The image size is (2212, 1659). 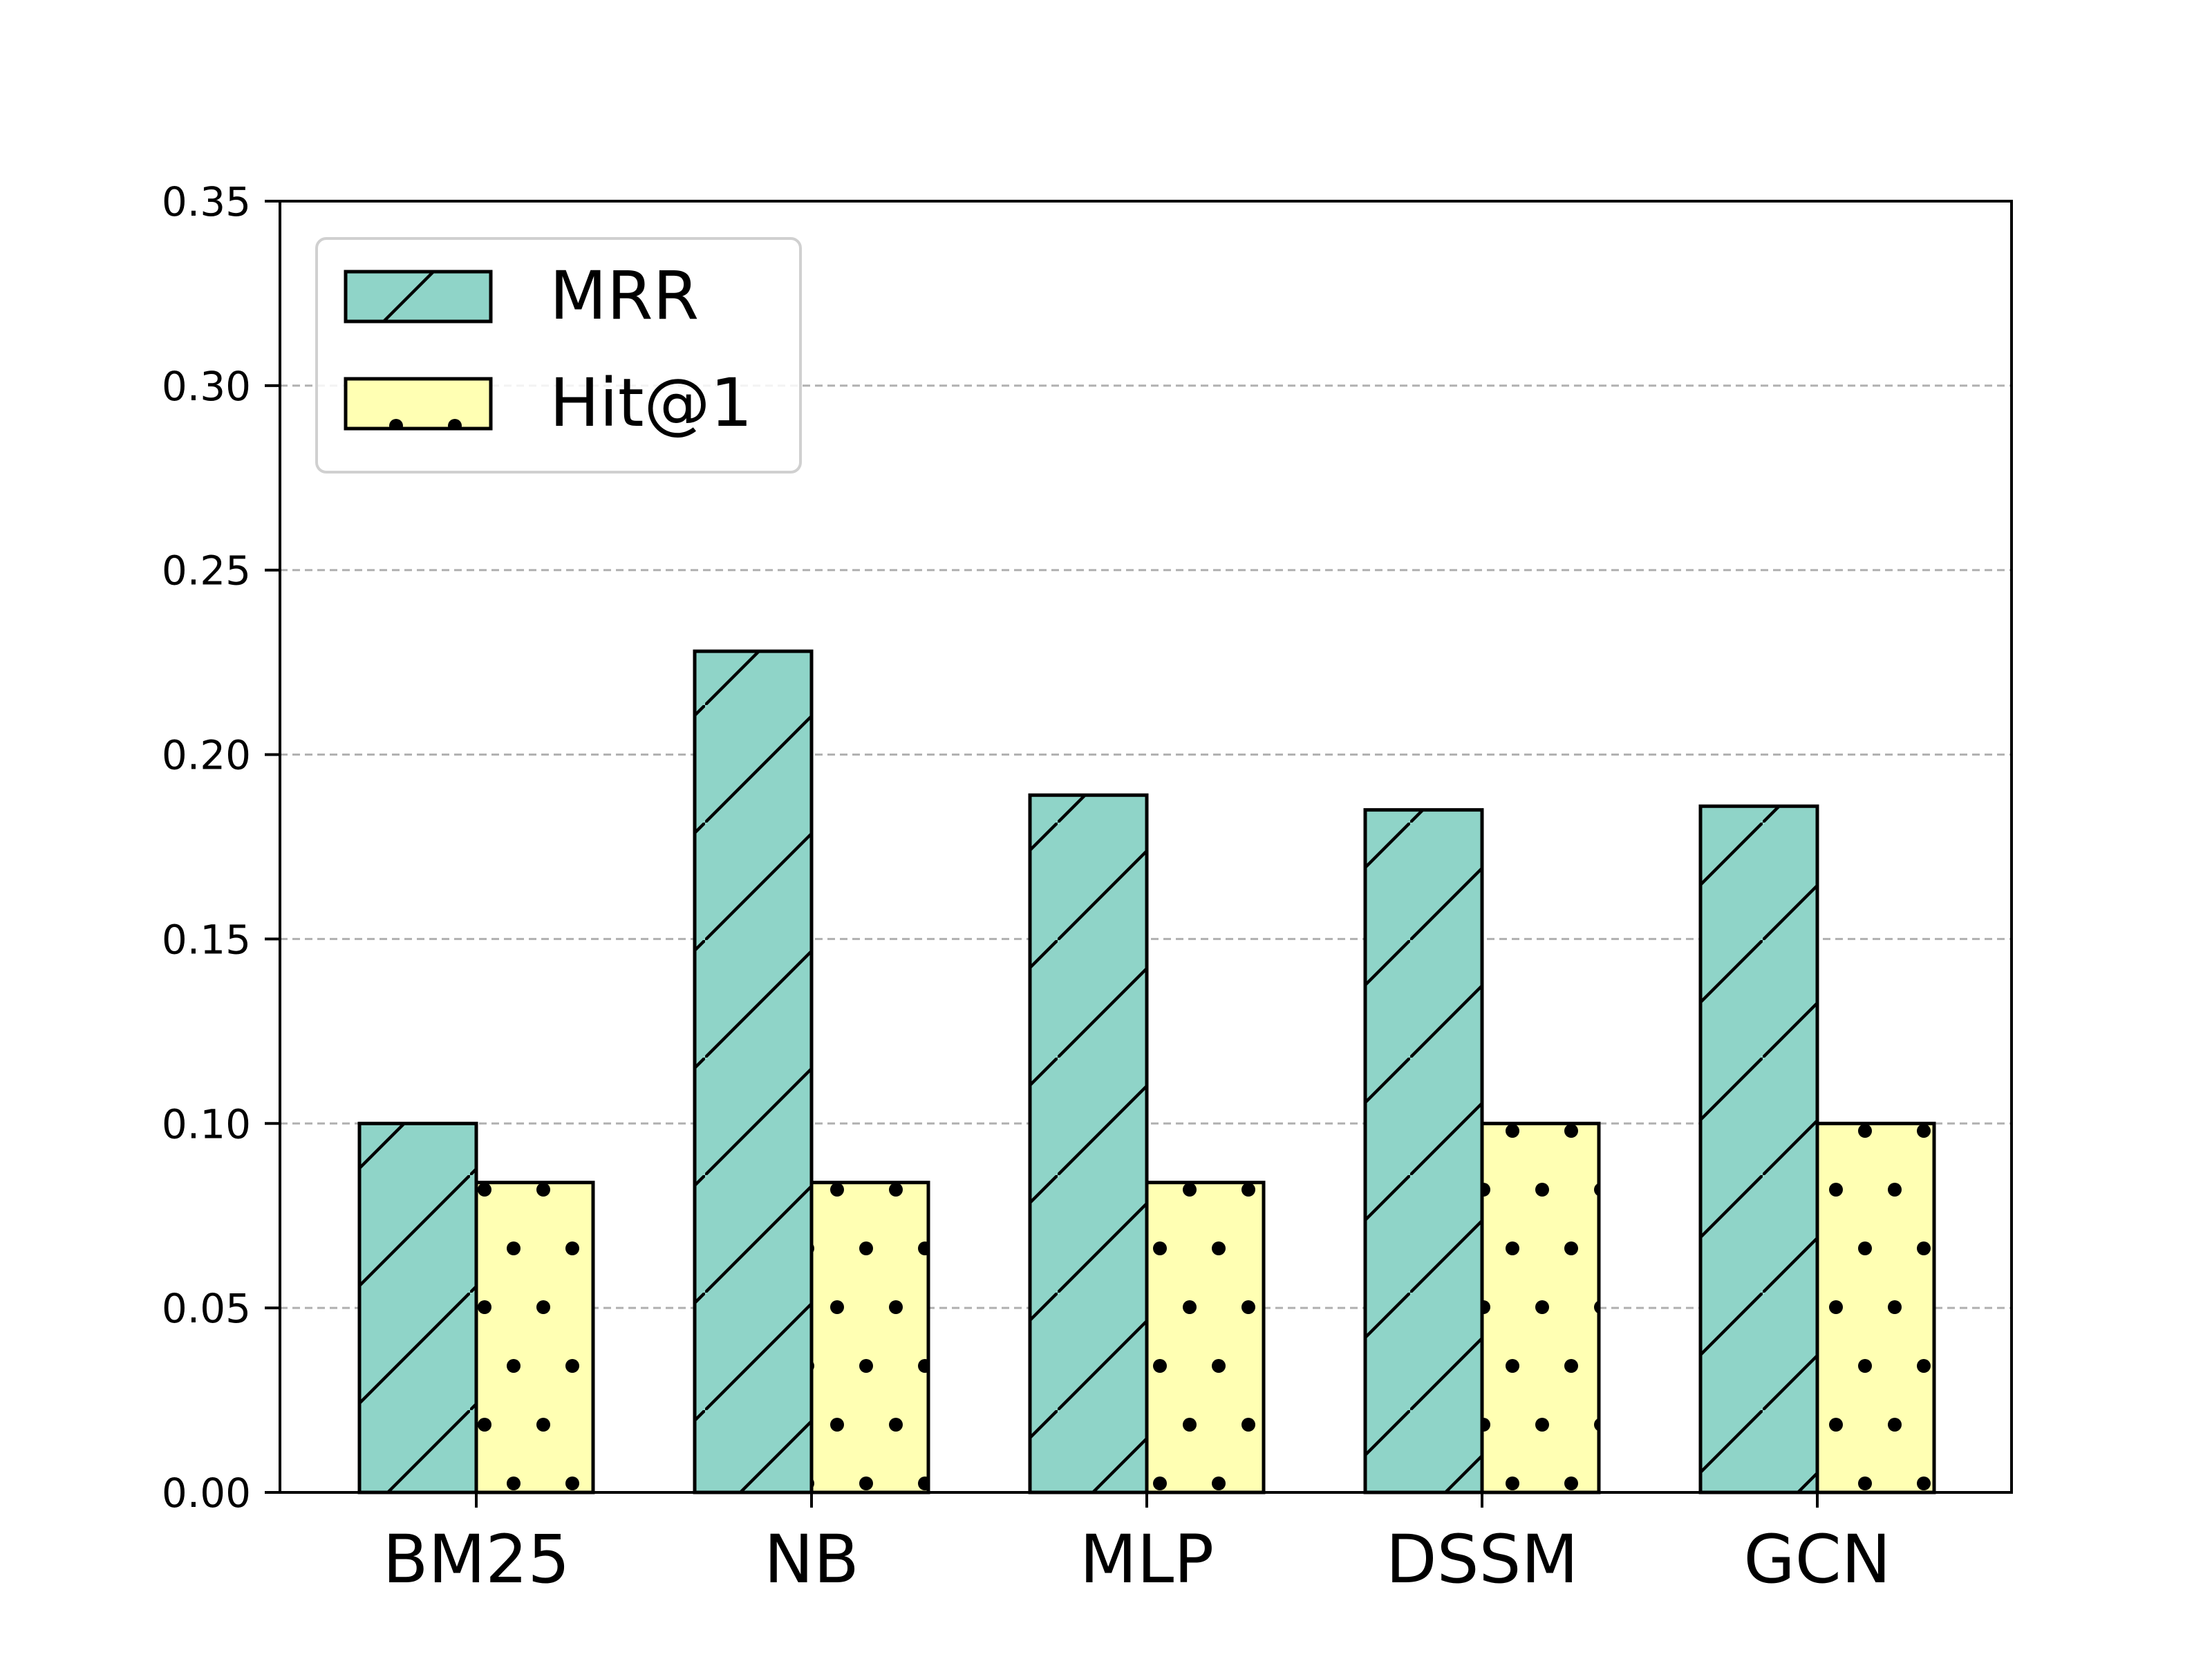 I want to click on bar-hit1-gcn, so click(x=1876, y=1307).